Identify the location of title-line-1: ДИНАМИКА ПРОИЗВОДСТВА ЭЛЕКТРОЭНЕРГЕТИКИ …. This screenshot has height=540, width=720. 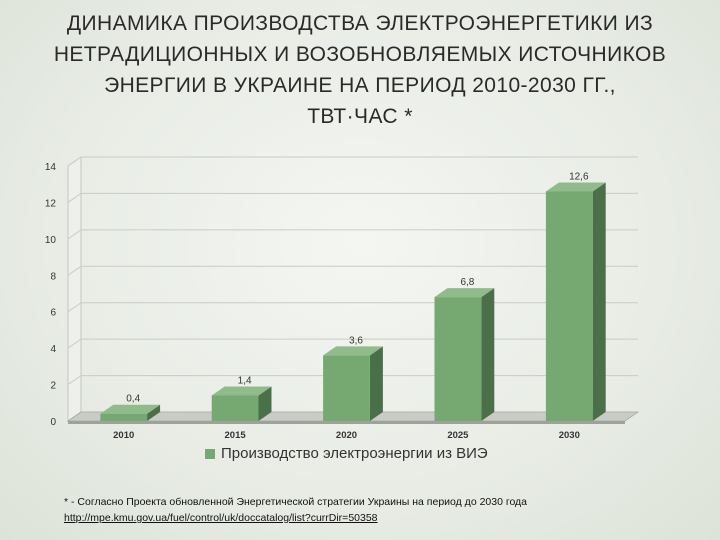
(360, 23).